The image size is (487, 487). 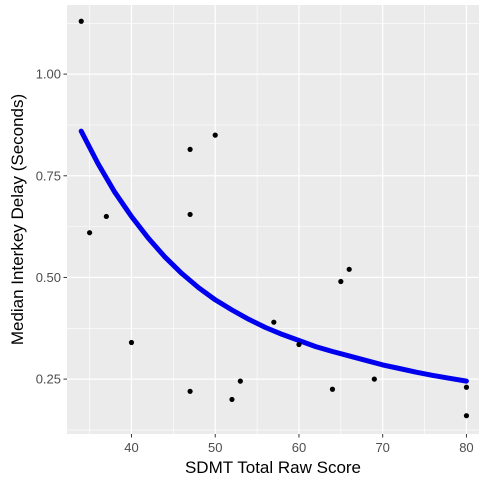 I want to click on x-tick-label: 70, so click(x=382, y=447).